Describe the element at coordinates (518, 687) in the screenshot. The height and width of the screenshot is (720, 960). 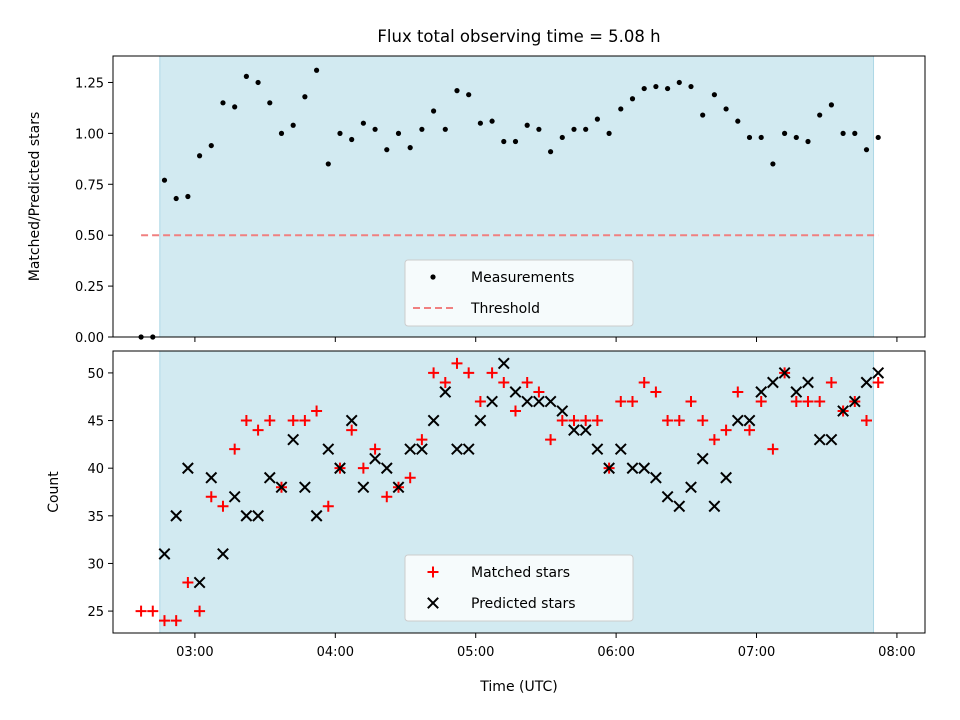
I see `x-axis-label: Time (UTC)` at that location.